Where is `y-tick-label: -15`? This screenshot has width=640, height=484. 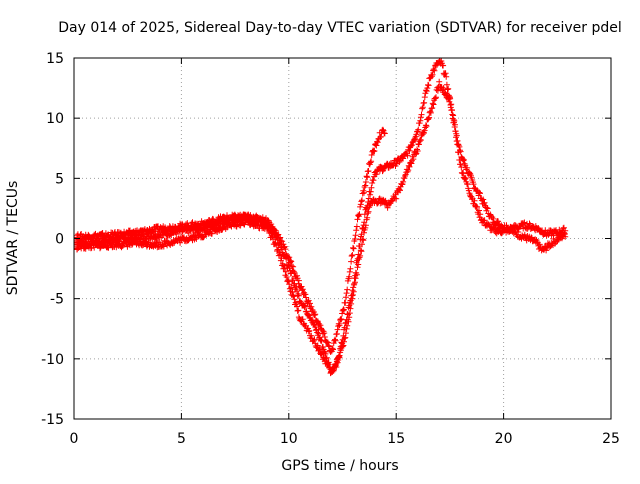 y-tick-label: -15 is located at coordinates (52, 420).